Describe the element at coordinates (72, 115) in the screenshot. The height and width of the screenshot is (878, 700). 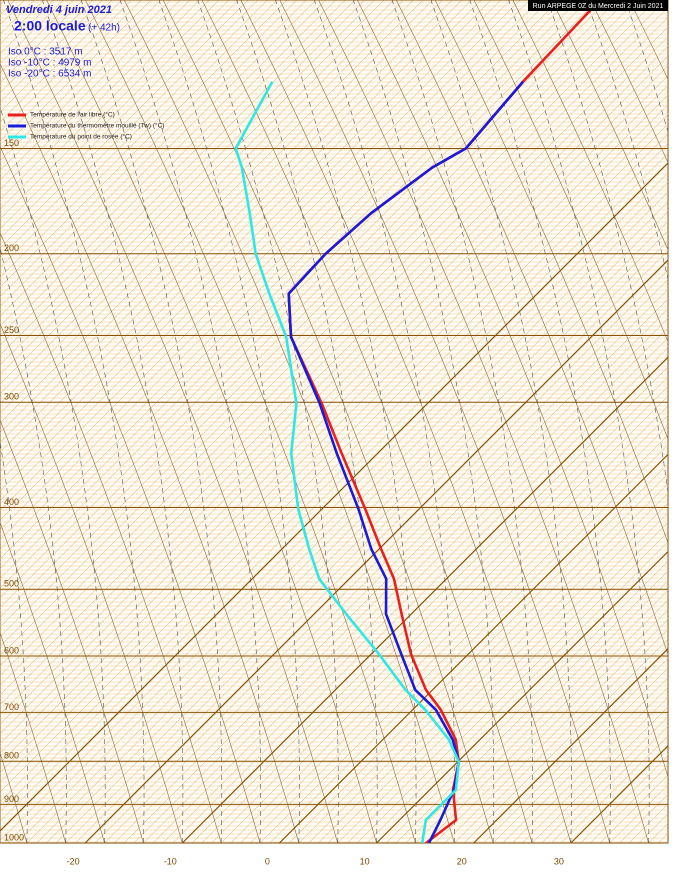
I see `legend-label: Température de l'air libre (°C)` at that location.